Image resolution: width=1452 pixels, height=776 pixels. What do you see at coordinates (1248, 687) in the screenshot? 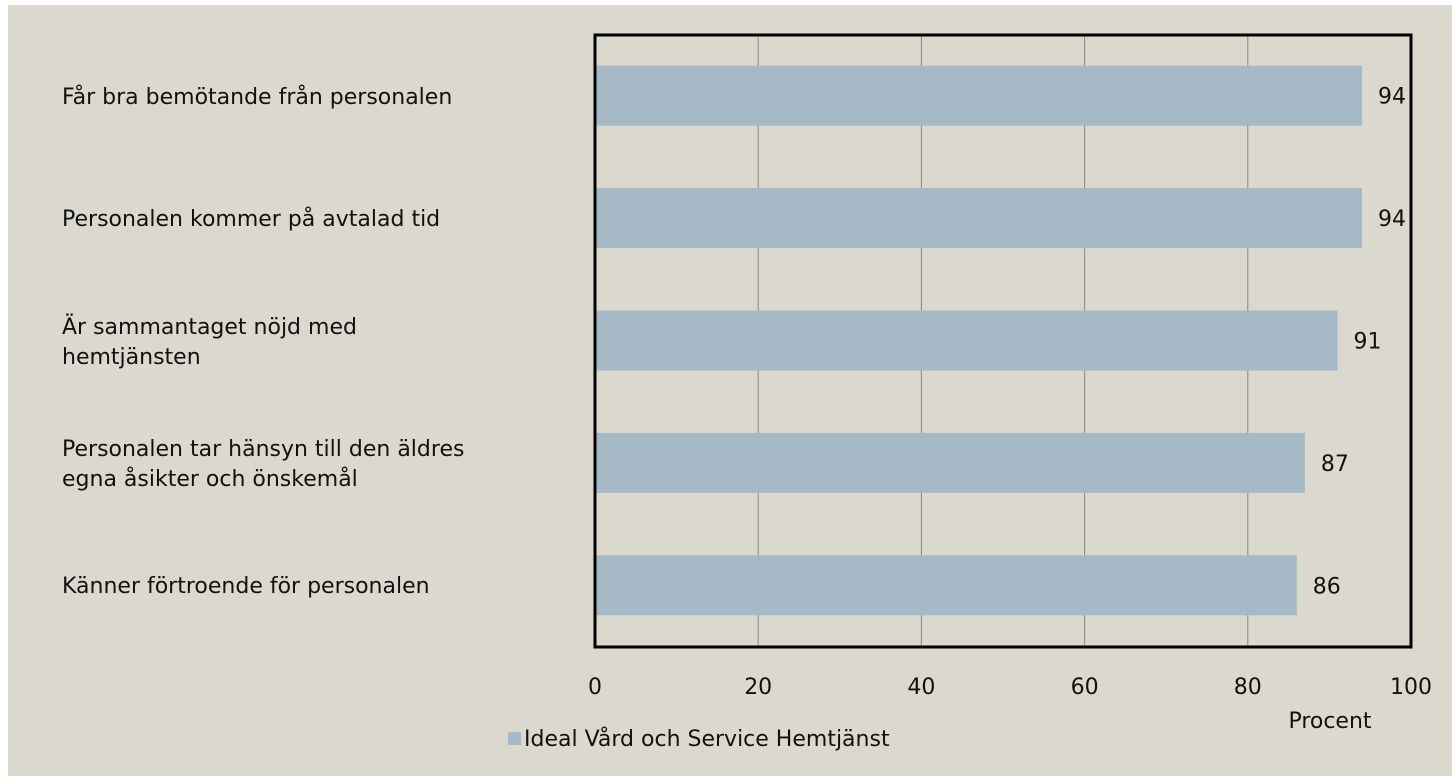
I see `x-tick-label: 80` at bounding box center [1248, 687].